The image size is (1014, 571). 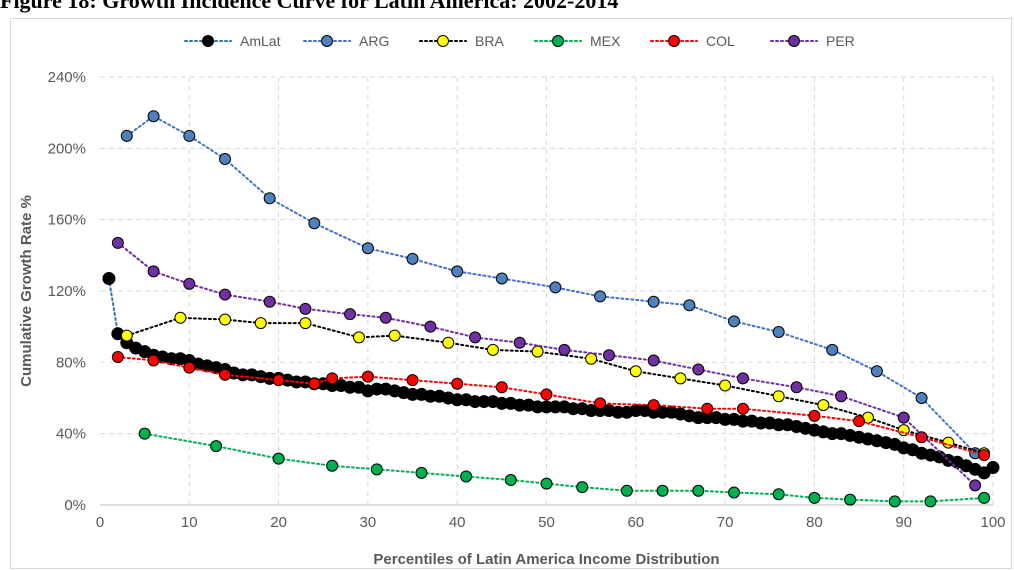 What do you see at coordinates (100, 522) in the screenshot?
I see `x-tick-label: 0` at bounding box center [100, 522].